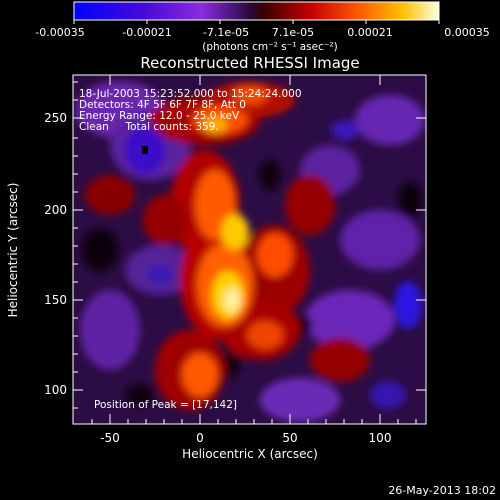 The image size is (500, 500). Describe the element at coordinates (190, 94) in the screenshot. I see `time-range-text: 18-Jul-2003 15:23:52.000 to 15:24:24.000` at that location.